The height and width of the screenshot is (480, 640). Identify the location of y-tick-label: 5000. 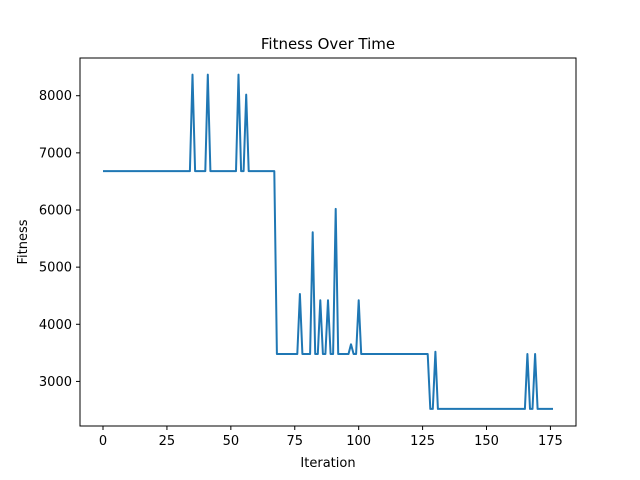
(55, 268).